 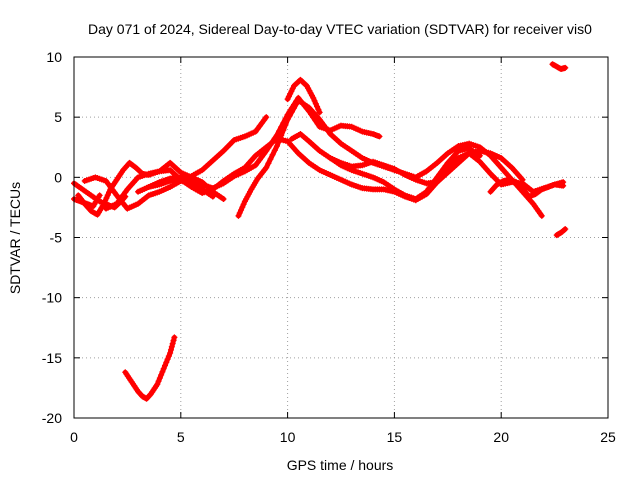 I want to click on y-tick-label: -15, so click(x=52, y=358).